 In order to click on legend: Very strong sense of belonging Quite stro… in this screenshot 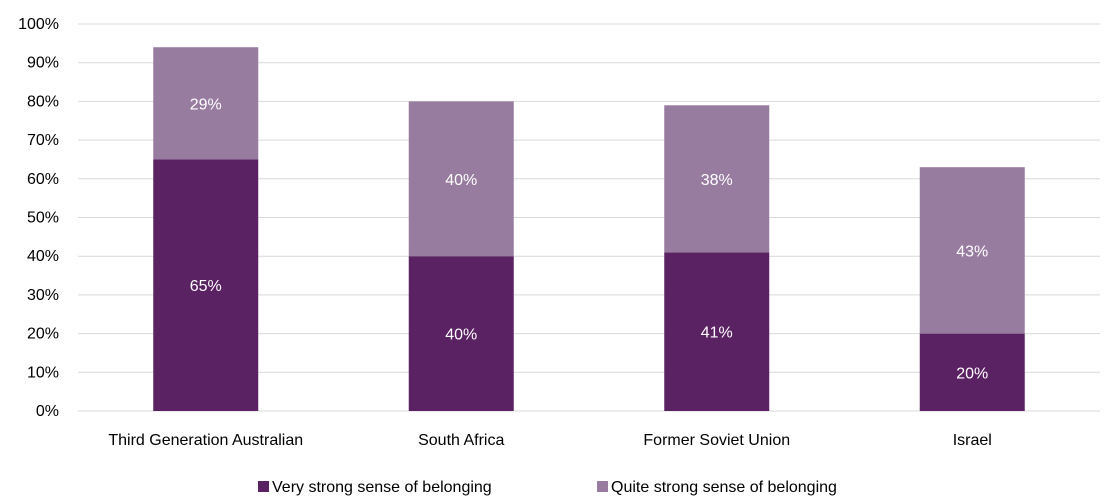, I will do `click(547, 487)`.